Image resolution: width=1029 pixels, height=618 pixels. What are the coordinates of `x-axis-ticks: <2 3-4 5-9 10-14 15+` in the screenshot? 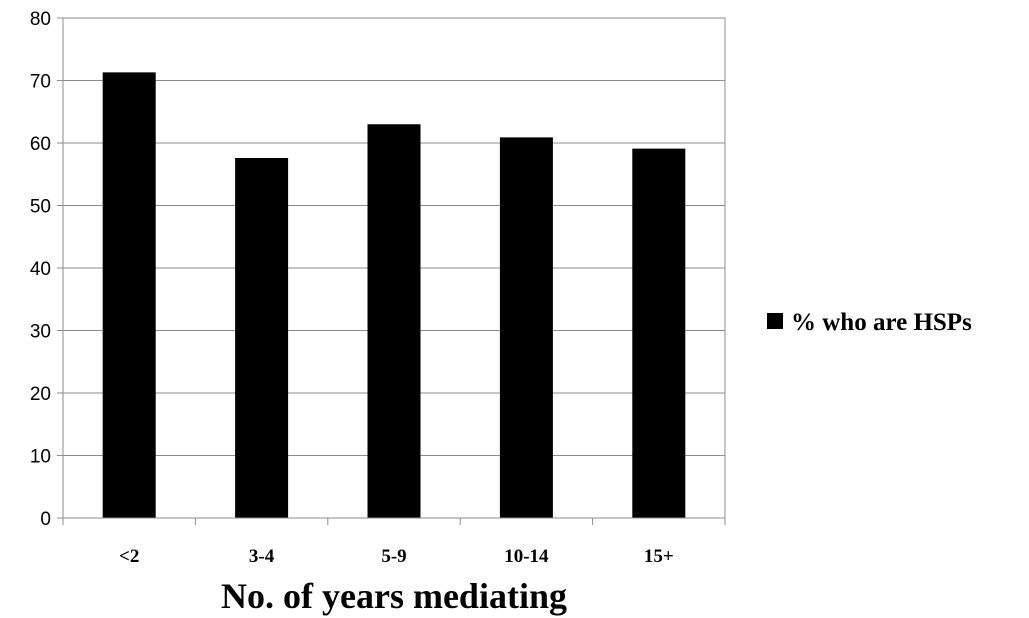 It's located at (394, 542).